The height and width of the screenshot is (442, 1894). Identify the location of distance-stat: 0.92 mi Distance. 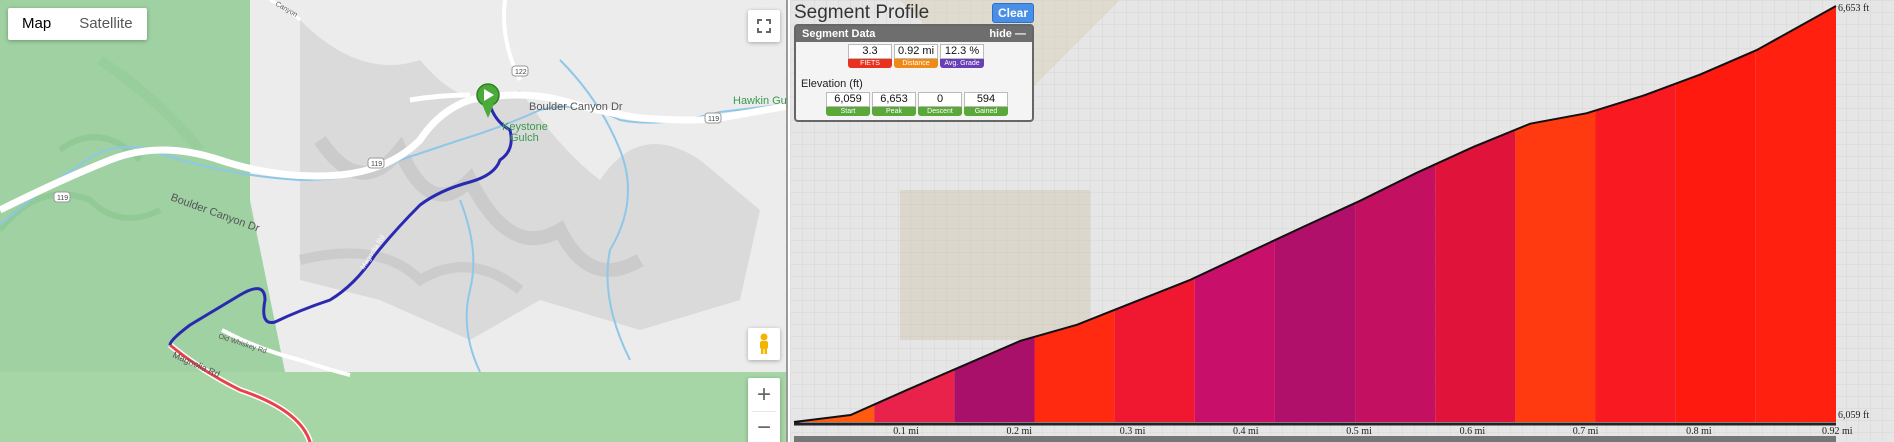
(916, 56).